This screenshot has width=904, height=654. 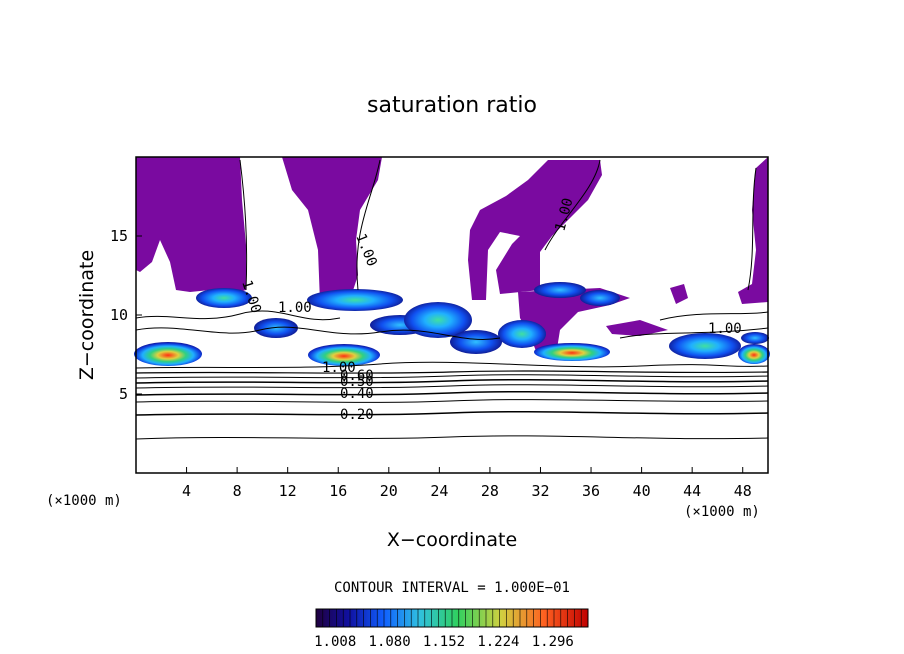 I want to click on colorbar-tick-label: 1.152, so click(x=444, y=642).